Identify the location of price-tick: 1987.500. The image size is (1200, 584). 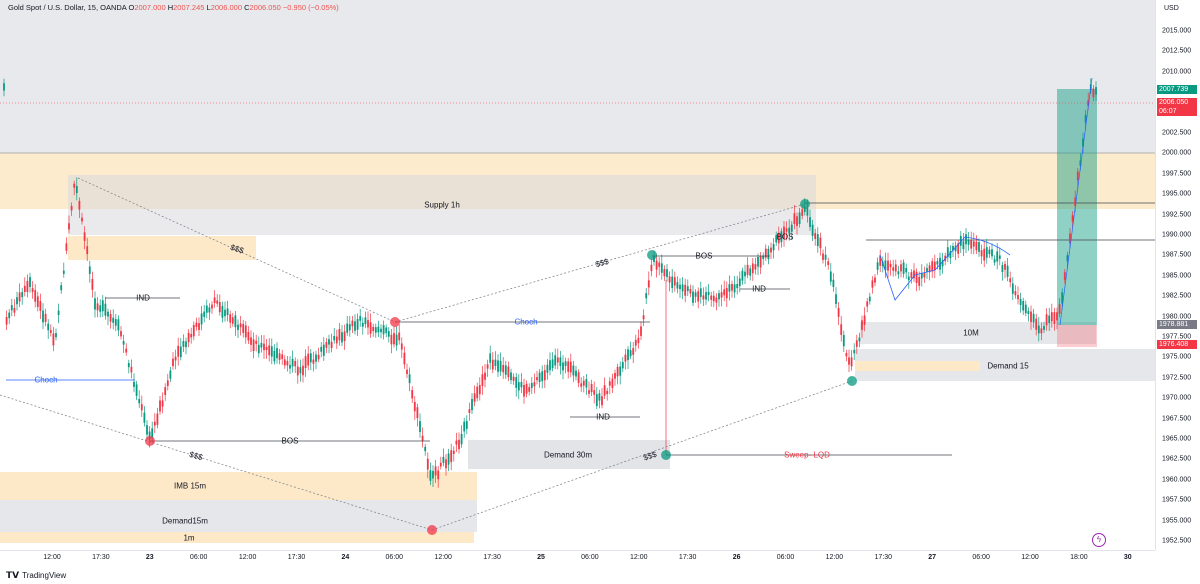
(1177, 255).